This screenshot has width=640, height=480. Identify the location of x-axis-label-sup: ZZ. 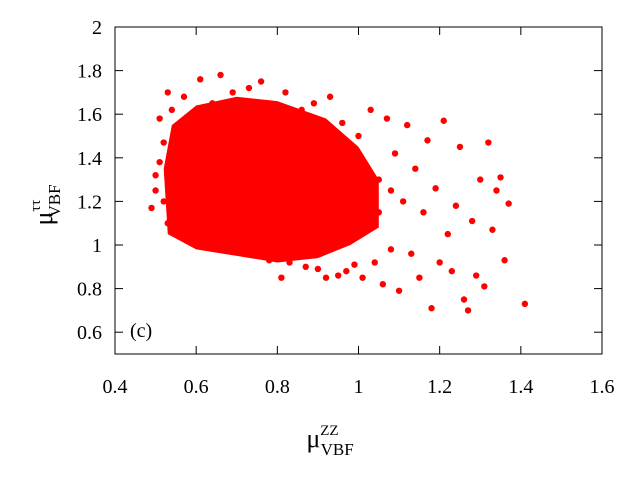
(329, 431).